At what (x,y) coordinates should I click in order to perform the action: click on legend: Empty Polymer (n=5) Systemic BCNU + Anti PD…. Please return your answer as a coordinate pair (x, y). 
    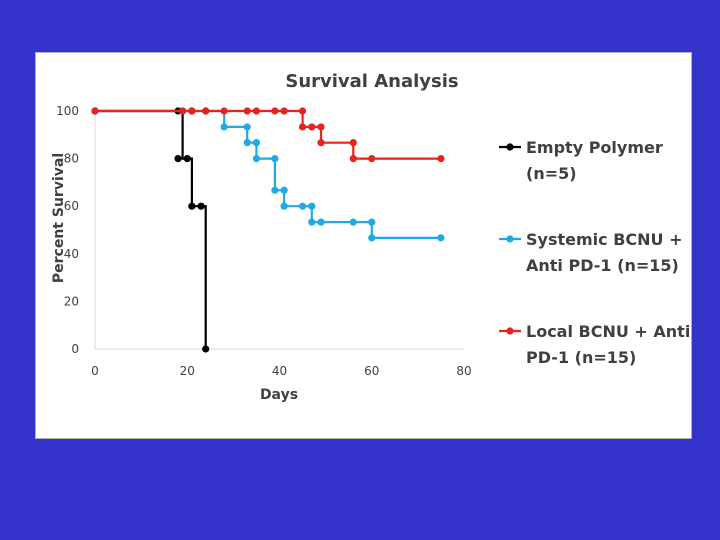
    Looking at the image, I should click on (594, 252).